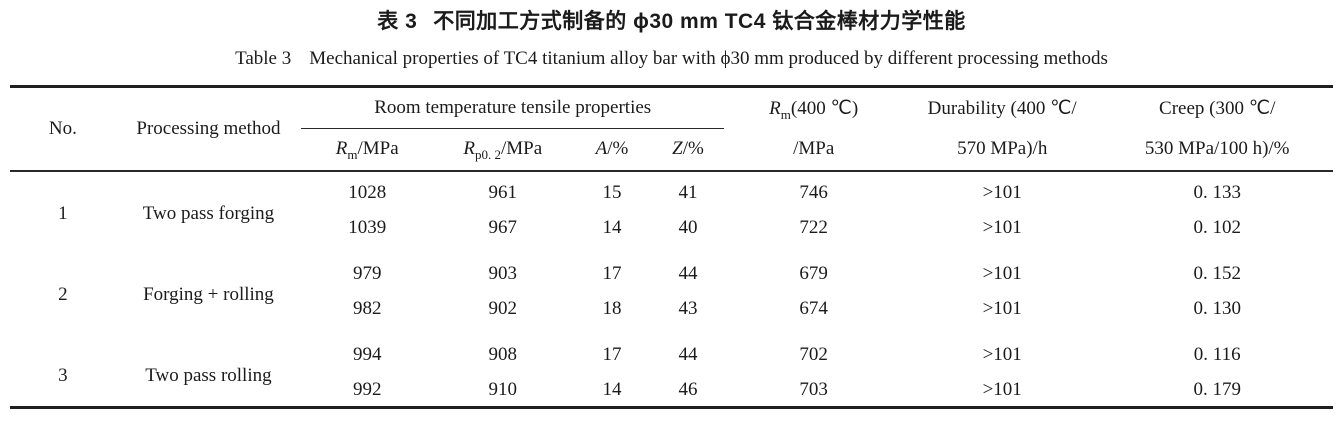  What do you see at coordinates (671, 307) in the screenshot?
I see `table-row: 982 902 18 43 674 >101 0. 130` at bounding box center [671, 307].